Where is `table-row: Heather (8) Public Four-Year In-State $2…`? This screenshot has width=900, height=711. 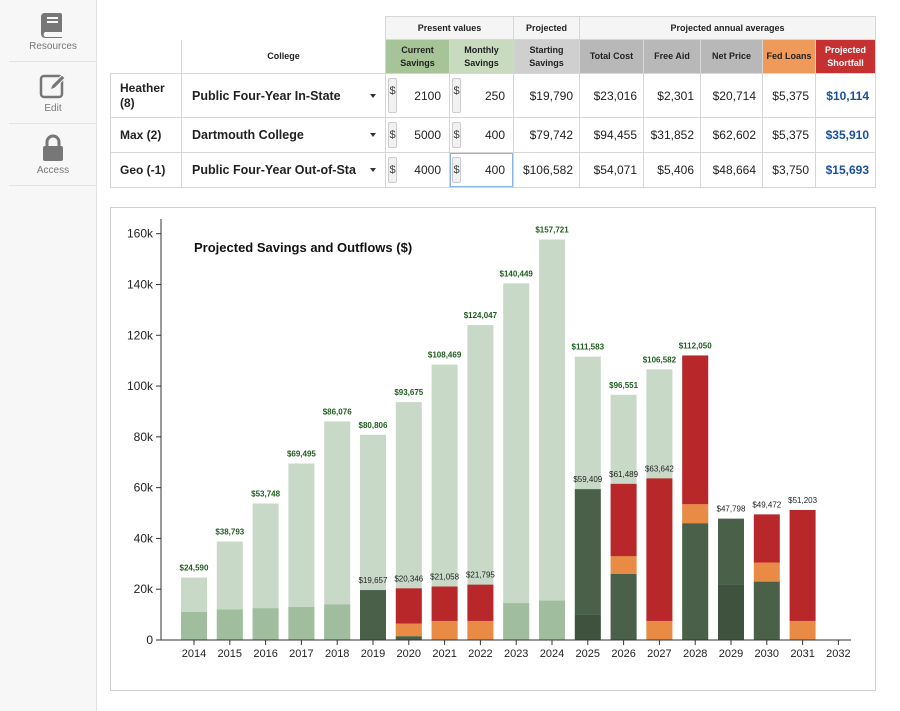 table-row: Heather (8) Public Four-Year In-State $2… is located at coordinates (493, 95).